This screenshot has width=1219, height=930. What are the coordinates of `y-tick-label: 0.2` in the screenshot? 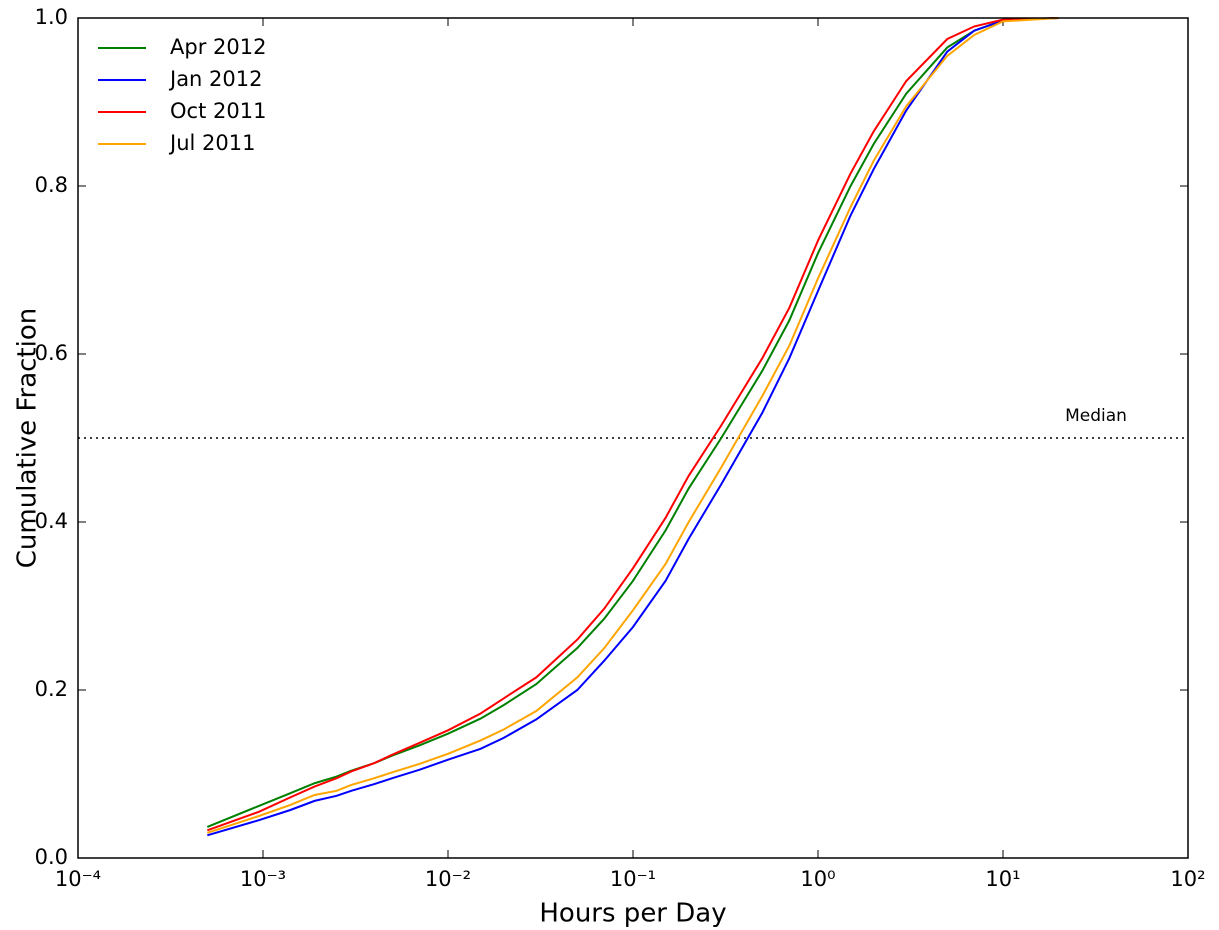 It's located at (51, 689).